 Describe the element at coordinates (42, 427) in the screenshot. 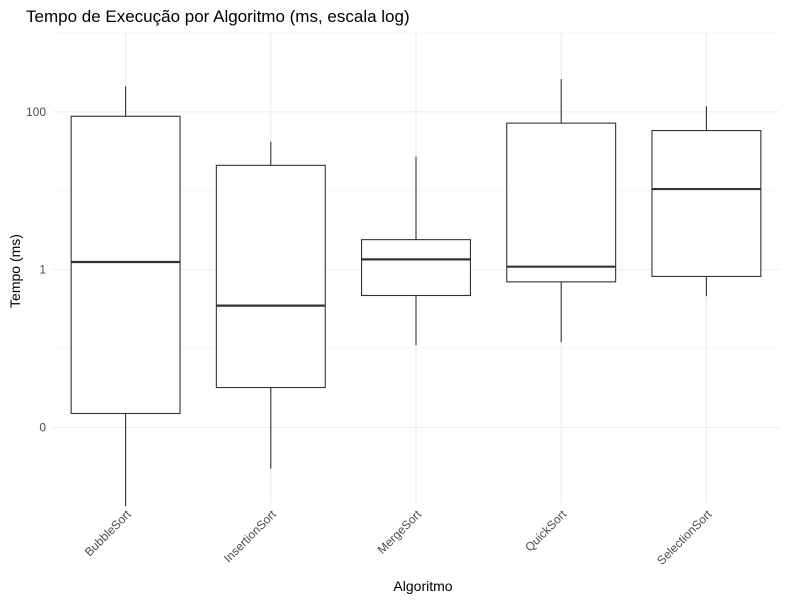

I see `y-tick-label: 0` at that location.